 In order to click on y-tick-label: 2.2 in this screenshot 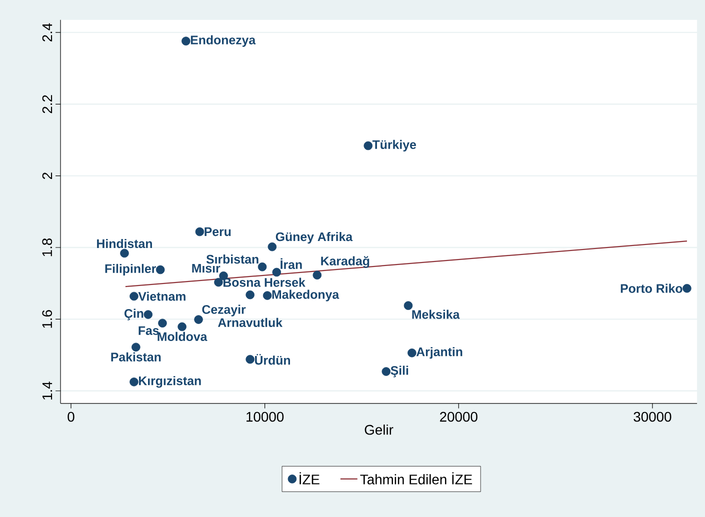, I will do `click(47, 104)`.